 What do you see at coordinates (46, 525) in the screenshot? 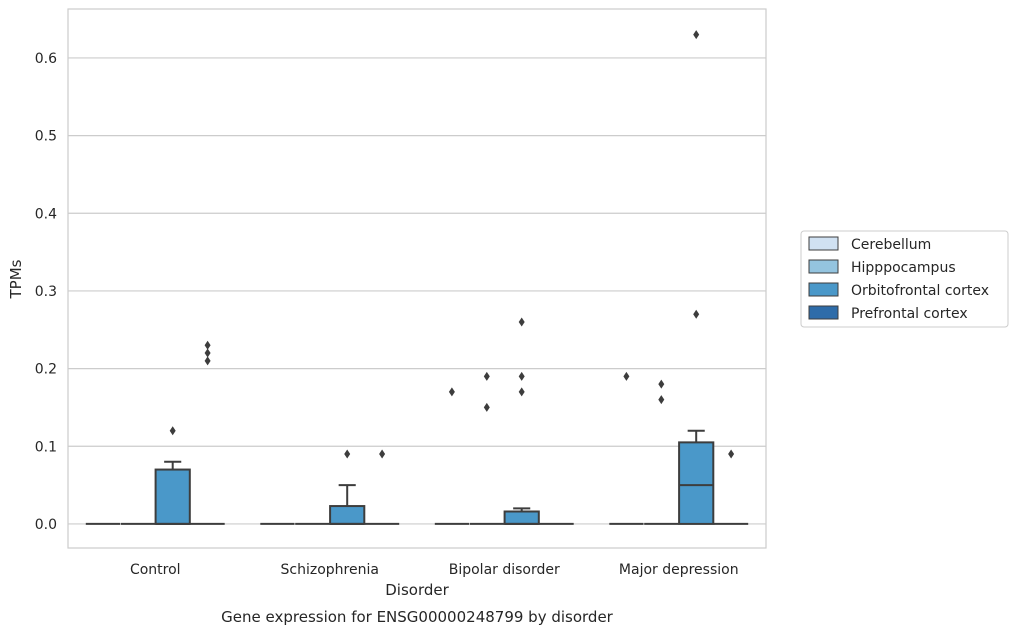
I see `y-tick-label: 0.0` at bounding box center [46, 525].